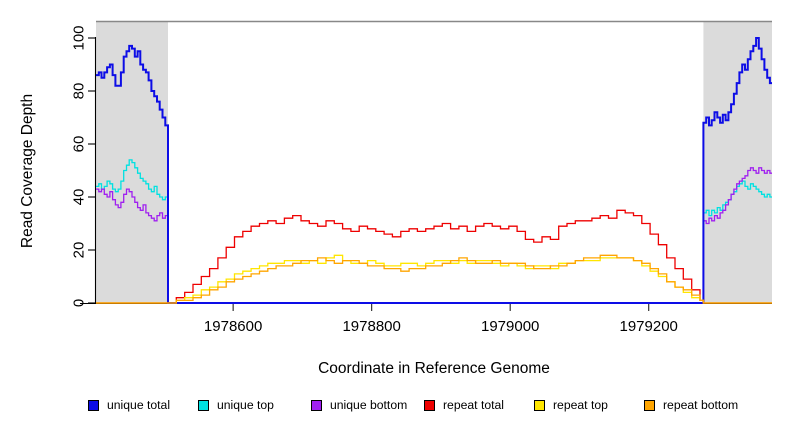 This screenshot has width=792, height=432. What do you see at coordinates (233, 326) in the screenshot?
I see `x-tick-label: 1978600` at bounding box center [233, 326].